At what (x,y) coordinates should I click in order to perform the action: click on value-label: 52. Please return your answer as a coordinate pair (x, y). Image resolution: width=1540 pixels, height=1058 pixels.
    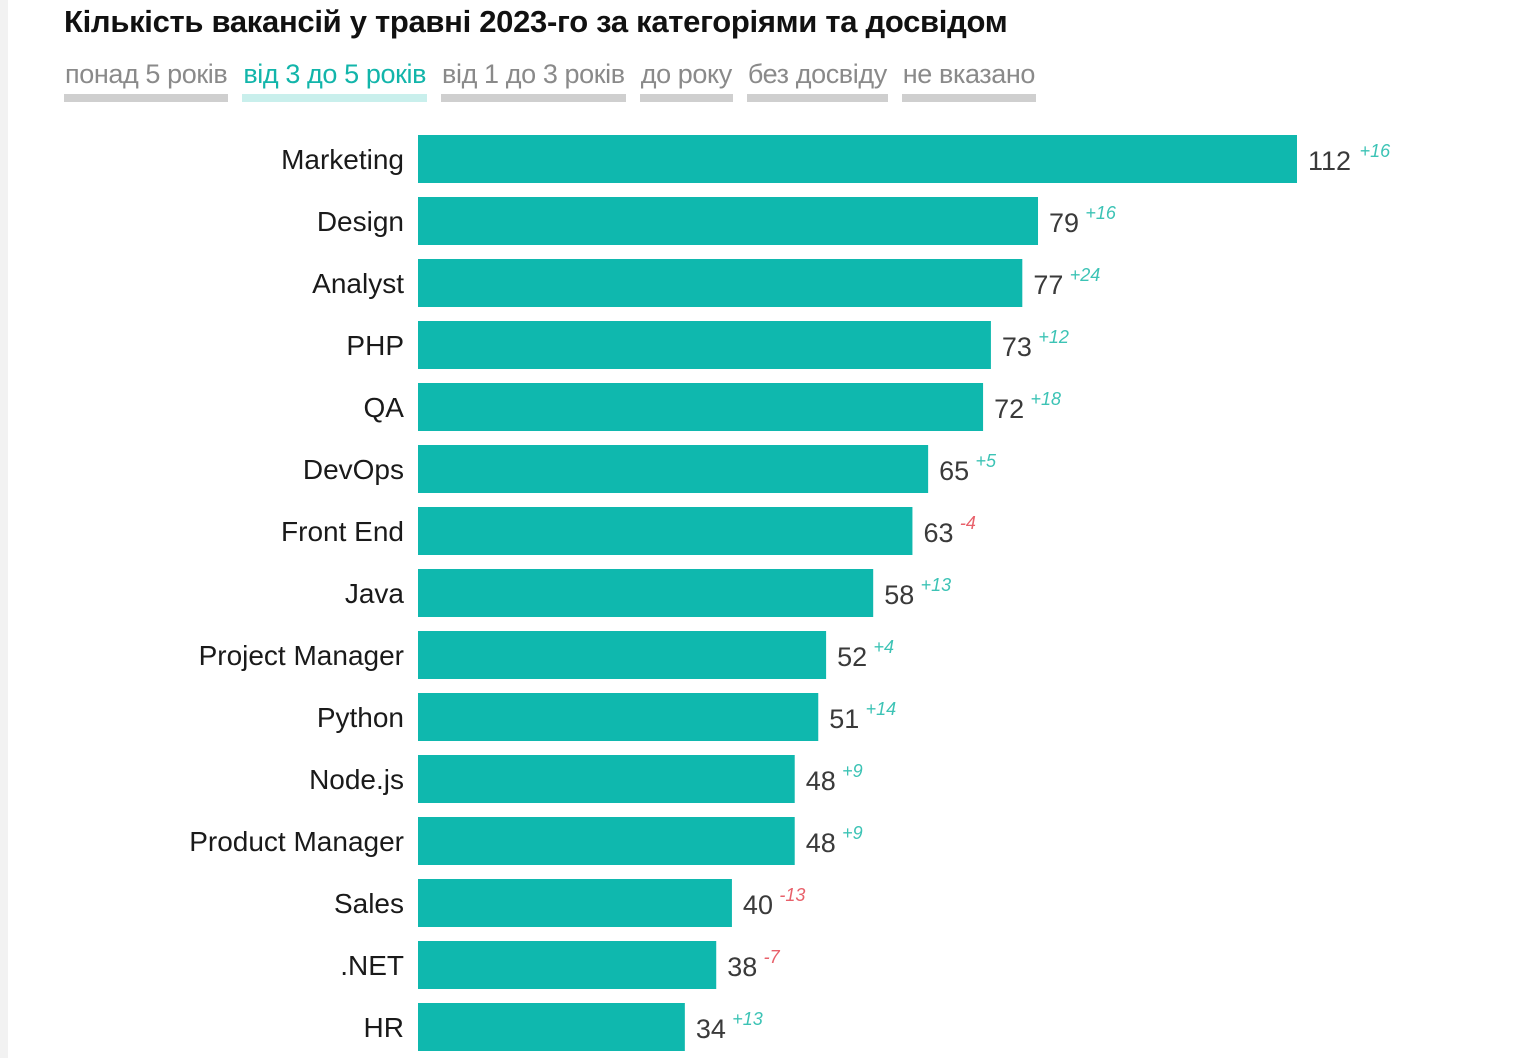
    Looking at the image, I should click on (852, 657).